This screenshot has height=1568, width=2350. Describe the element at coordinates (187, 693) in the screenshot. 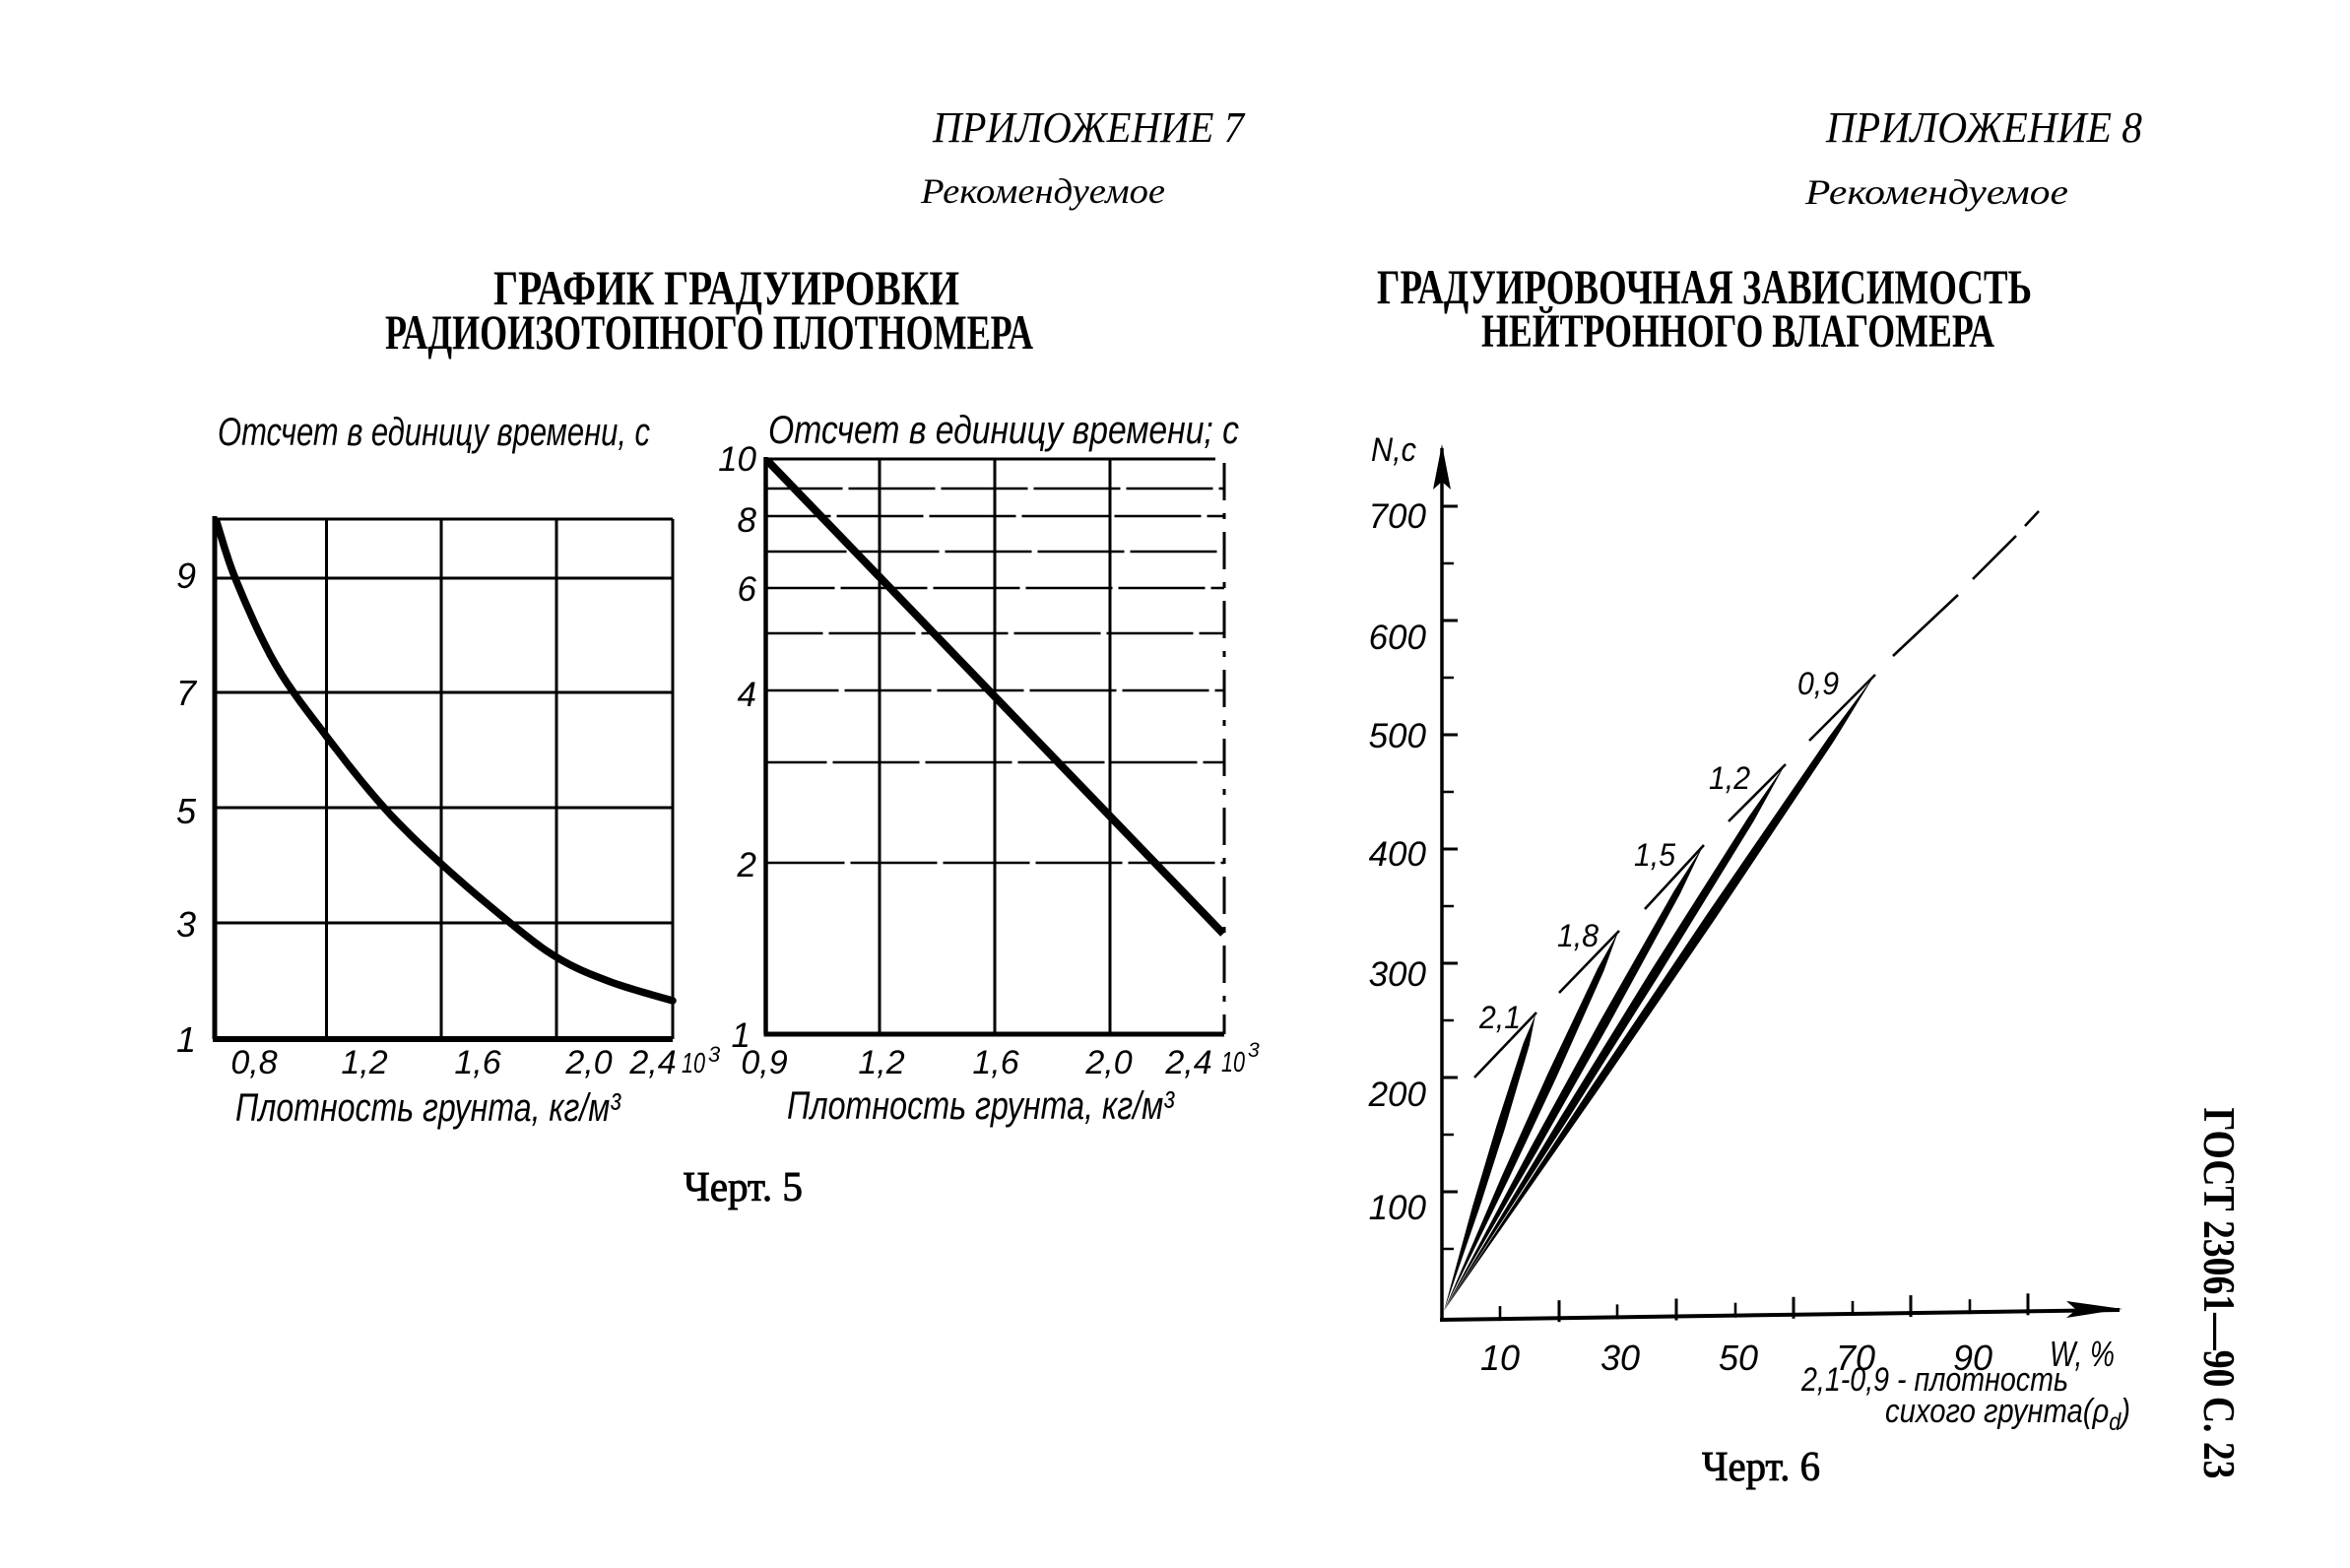

I see `svg-text: 7` at that location.